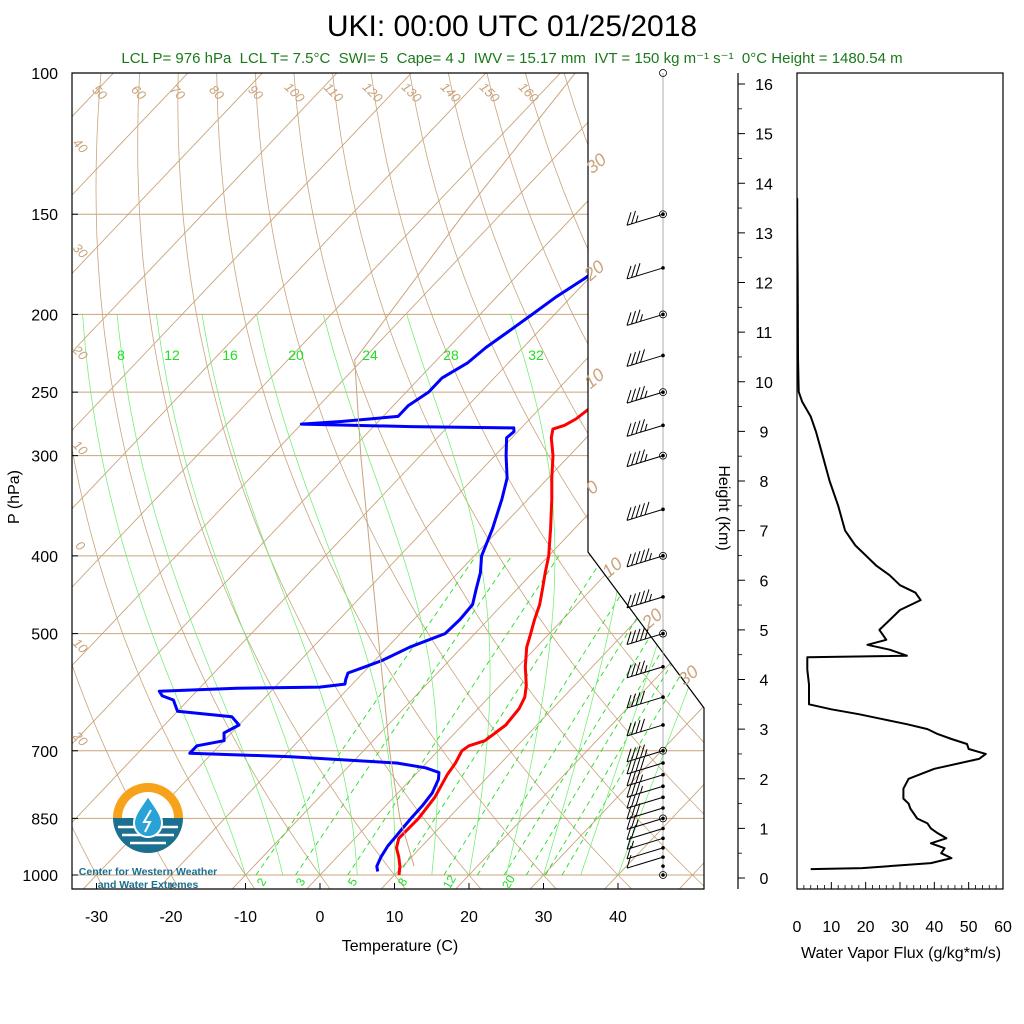 This screenshot has height=1024, width=1024. Describe the element at coordinates (176, 58) in the screenshot. I see `lcl-p-text: LCL P= 976 hPa` at that location.